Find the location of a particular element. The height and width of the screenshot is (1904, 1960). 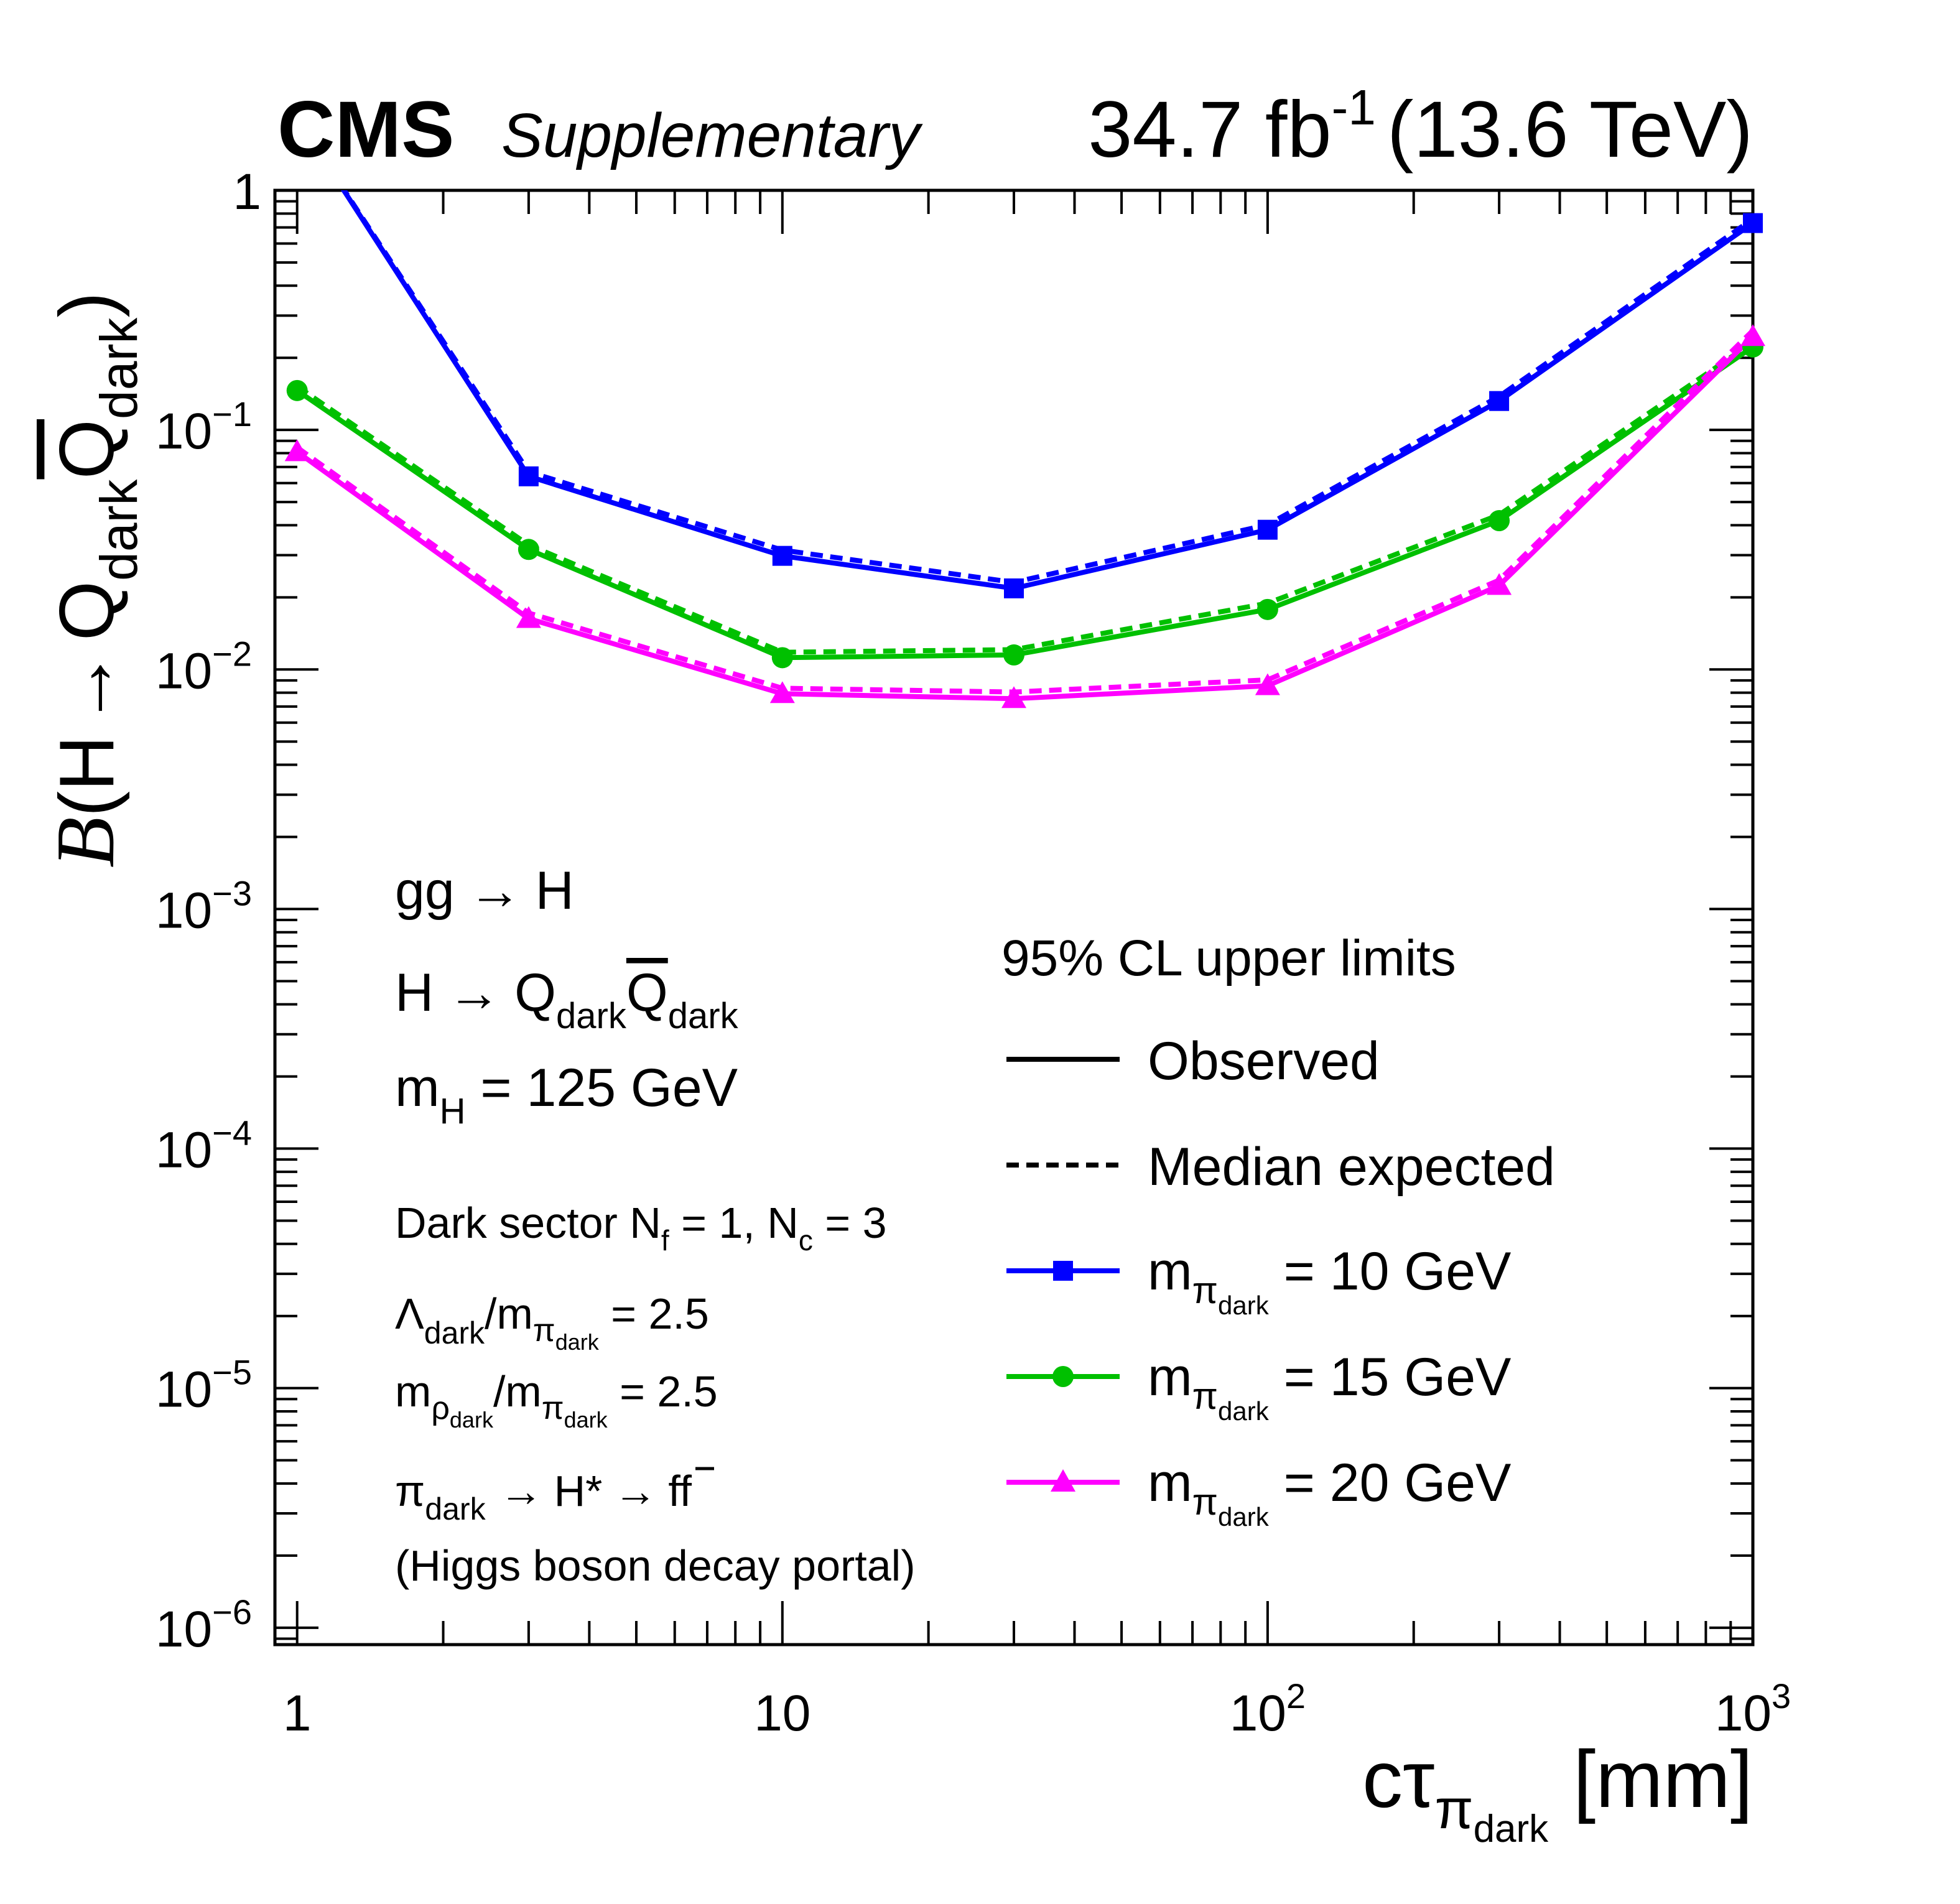

y-title-paren-close: ) is located at coordinates (87, 304).